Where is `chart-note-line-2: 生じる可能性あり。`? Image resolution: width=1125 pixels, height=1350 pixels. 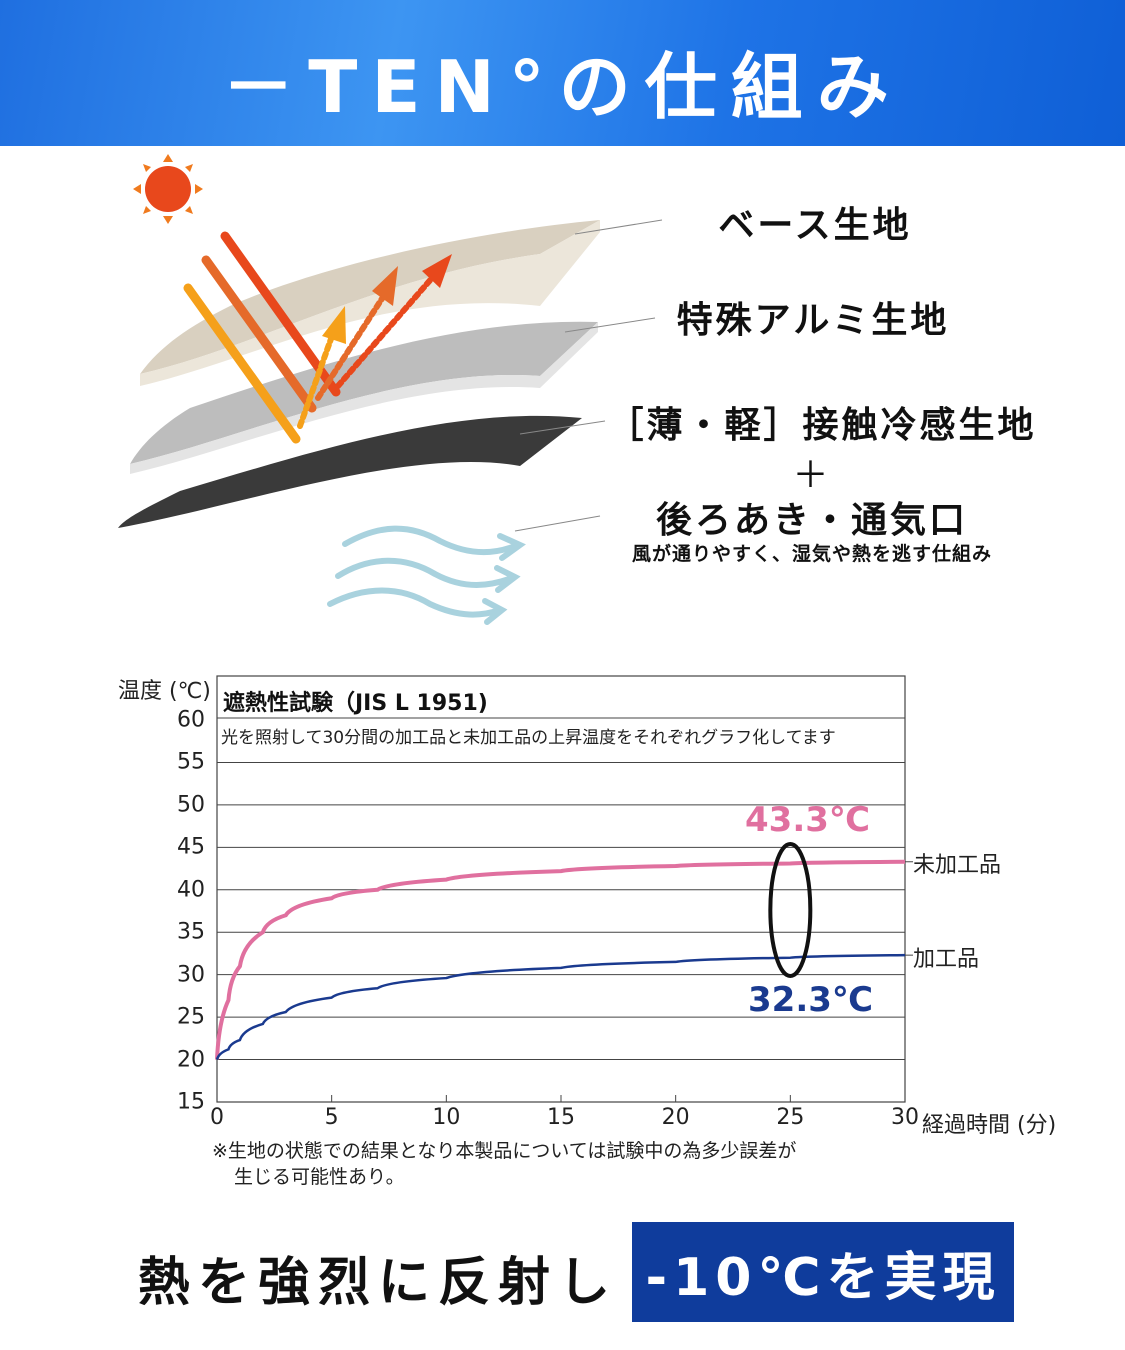 chart-note-line-2: 生じる可能性あり。 is located at coordinates (319, 1177).